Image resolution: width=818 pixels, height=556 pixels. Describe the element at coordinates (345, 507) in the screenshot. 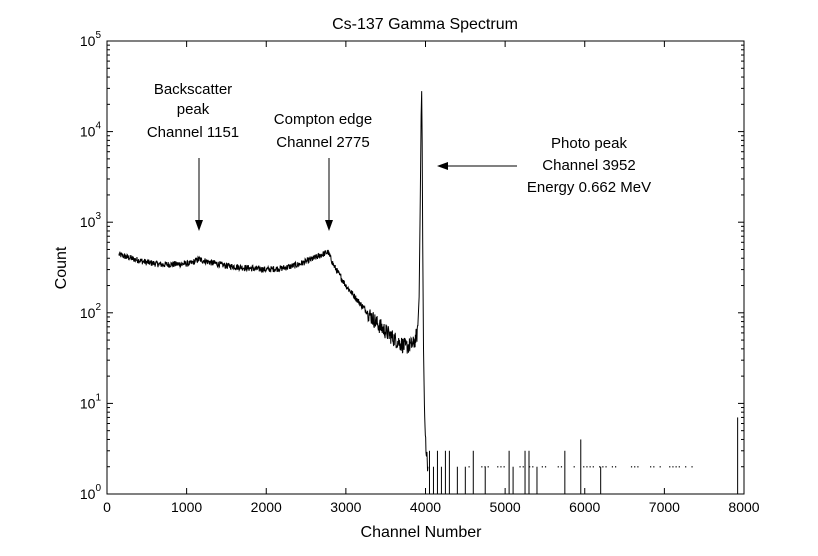

I see `x-tick-label: 3000` at that location.